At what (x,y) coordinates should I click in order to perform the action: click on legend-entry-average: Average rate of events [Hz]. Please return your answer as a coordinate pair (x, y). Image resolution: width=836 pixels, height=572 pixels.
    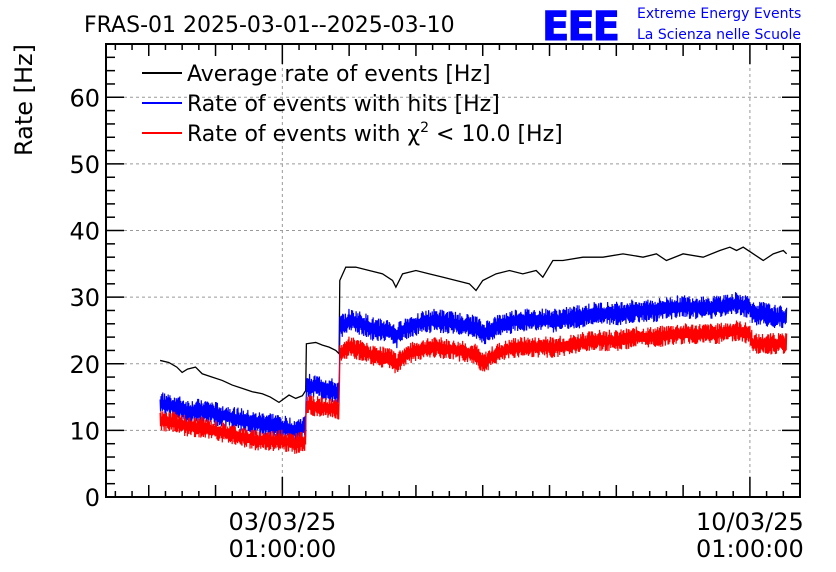
    Looking at the image, I should click on (339, 74).